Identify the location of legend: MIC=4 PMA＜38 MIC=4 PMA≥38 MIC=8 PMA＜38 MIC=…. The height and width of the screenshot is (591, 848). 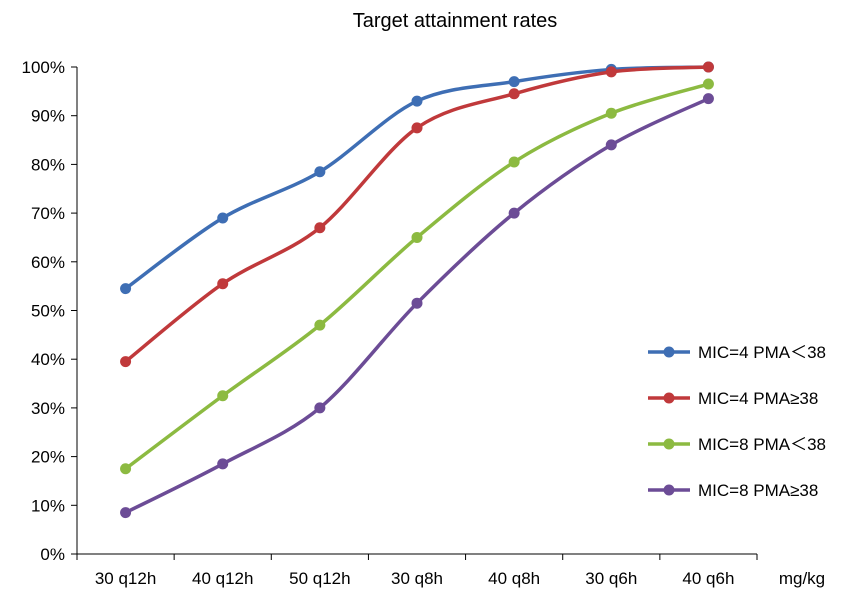
(737, 421).